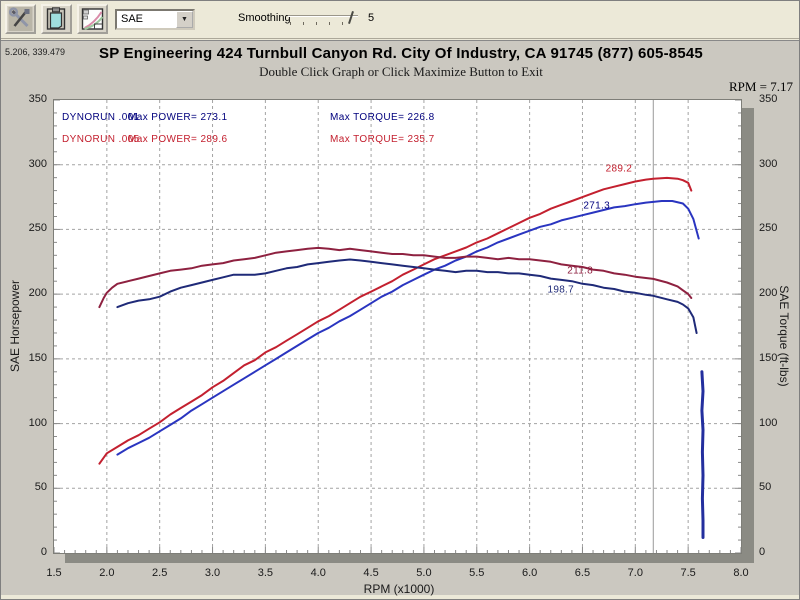 This screenshot has width=800, height=600. I want to click on dynorun-005-torque, so click(395, 277).